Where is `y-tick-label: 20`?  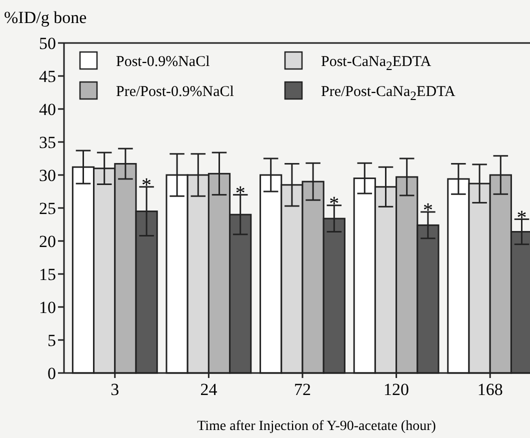
y-tick-label: 20 is located at coordinates (47, 241).